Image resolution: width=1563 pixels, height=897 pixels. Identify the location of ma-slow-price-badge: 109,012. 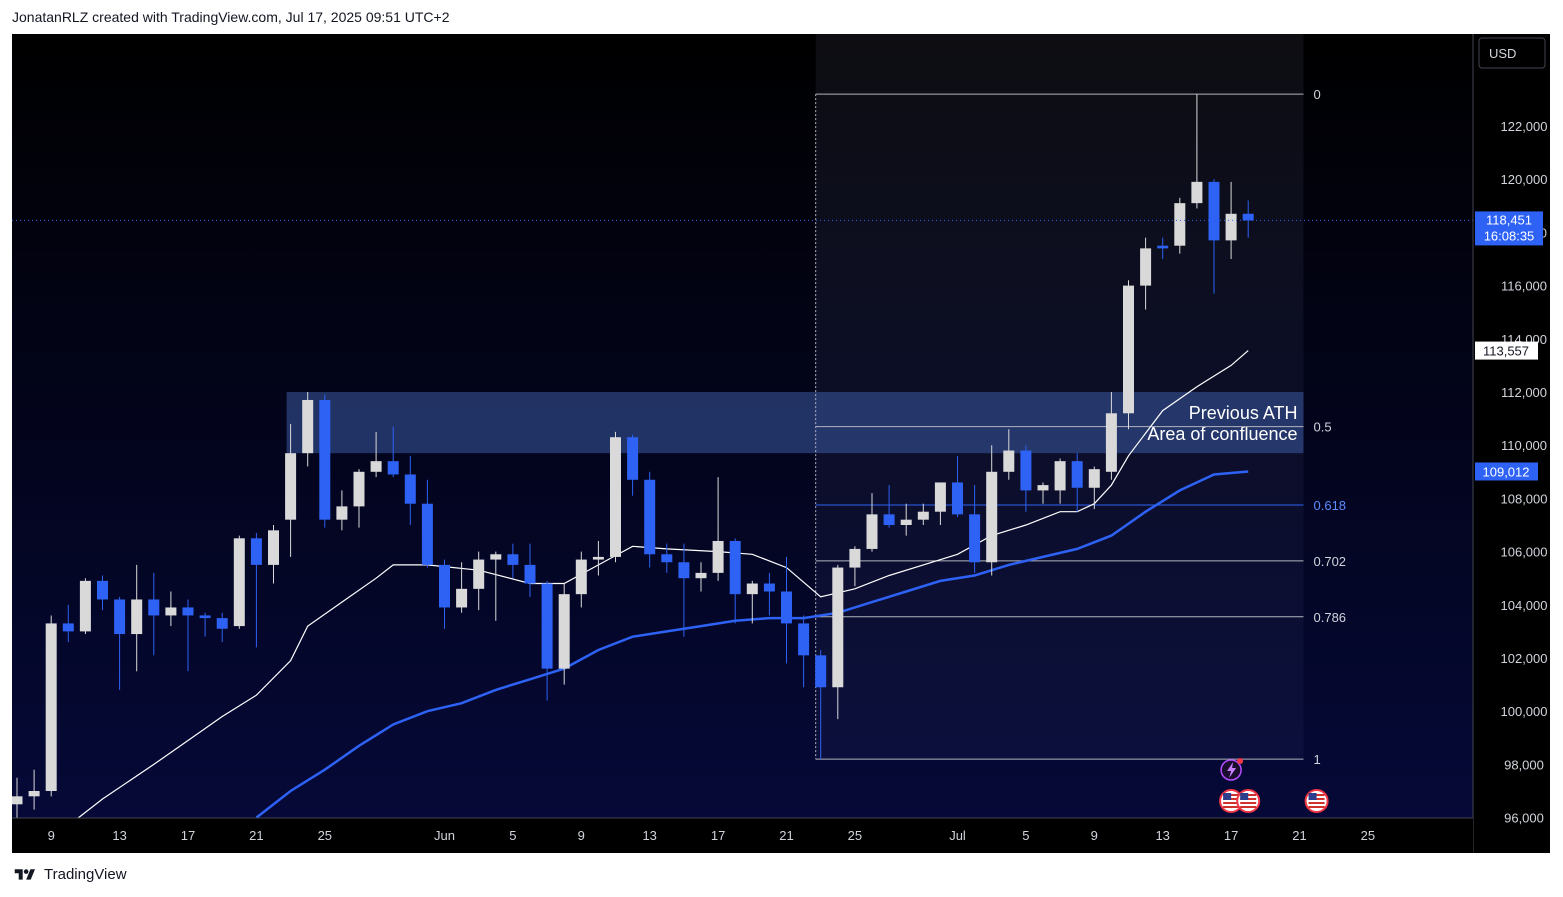
(1506, 471).